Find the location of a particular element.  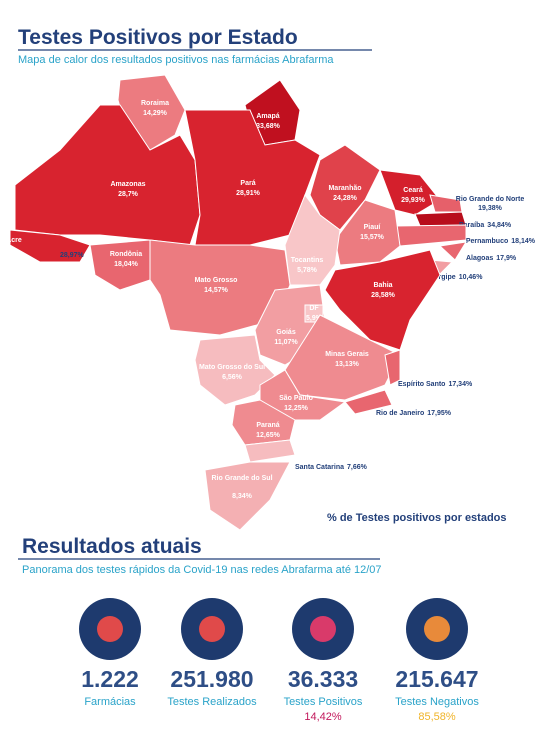

title: Testes Positivos por Estado is located at coordinates (158, 37).